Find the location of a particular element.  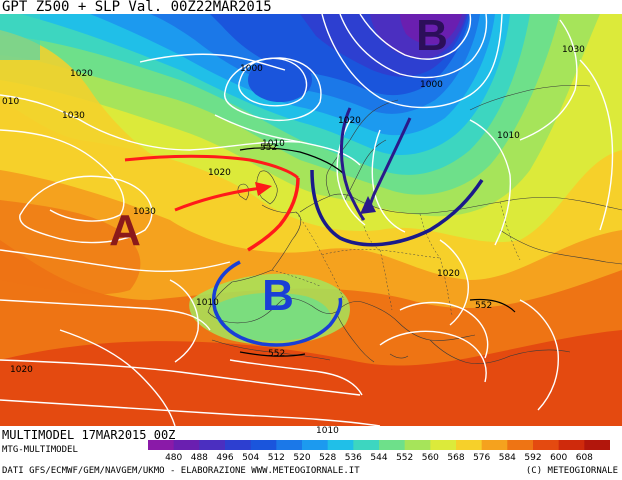

model-name-label: MTG-MULTIMODEL is located at coordinates (40, 450).